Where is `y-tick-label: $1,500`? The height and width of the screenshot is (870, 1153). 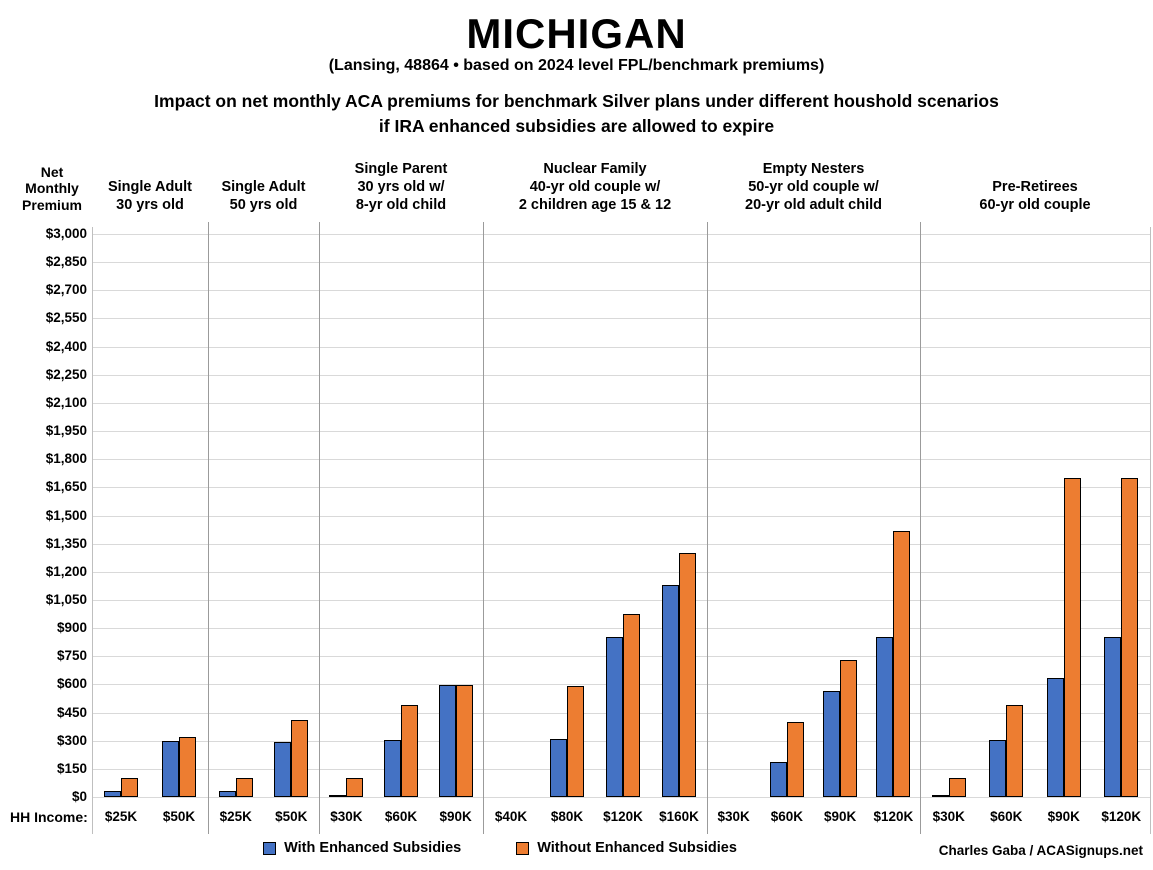
y-tick-label: $1,500 is located at coordinates (66, 515).